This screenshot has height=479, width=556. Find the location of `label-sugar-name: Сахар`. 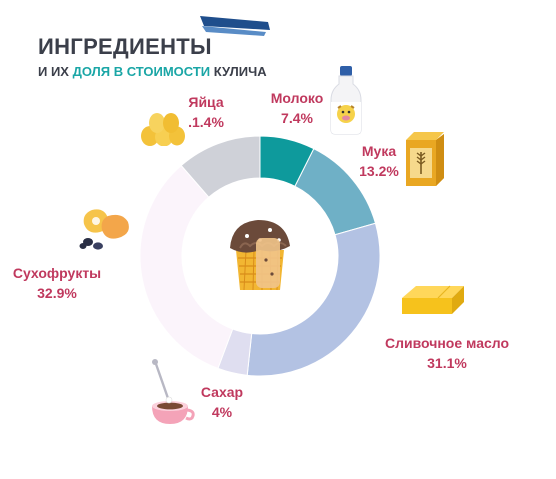

label-sugar-name: Сахар is located at coordinates (222, 392).